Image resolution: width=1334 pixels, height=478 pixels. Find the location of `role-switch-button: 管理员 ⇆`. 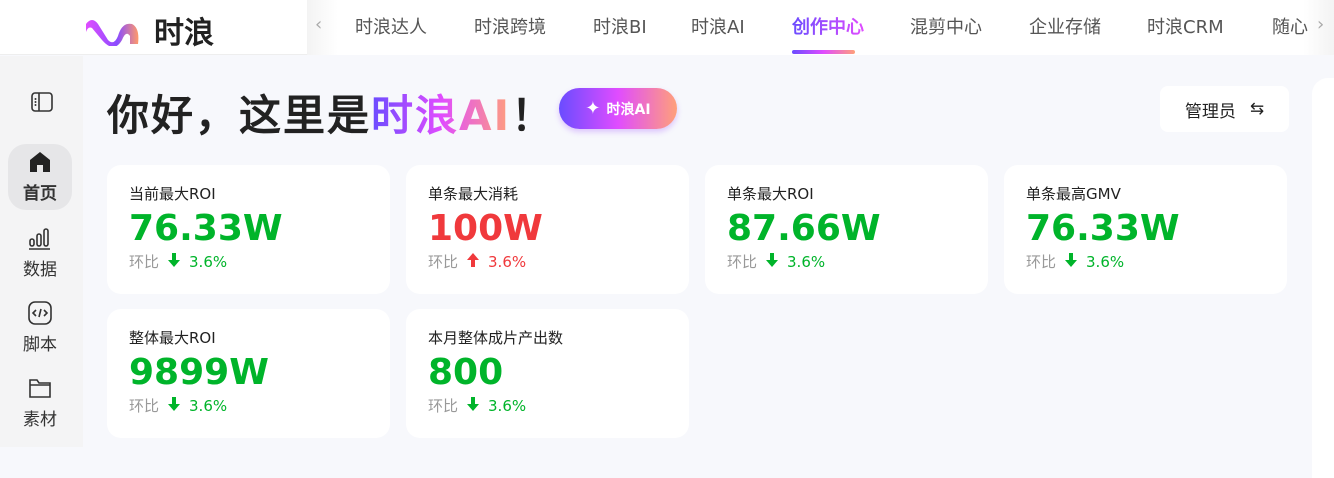

role-switch-button: 管理员 ⇆ is located at coordinates (1224, 109).